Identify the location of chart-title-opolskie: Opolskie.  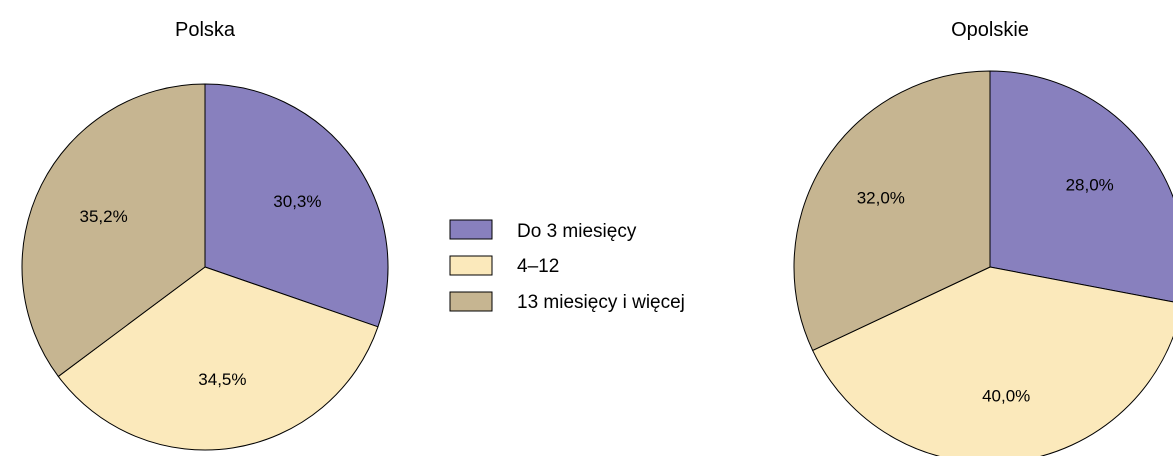
(990, 30).